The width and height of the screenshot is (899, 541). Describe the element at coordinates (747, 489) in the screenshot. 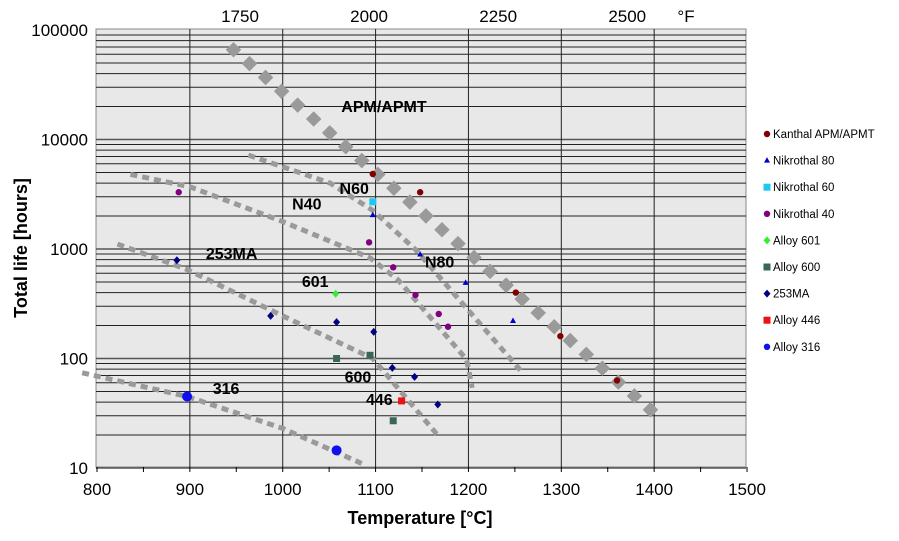

I see `x-tick-label: 1500` at that location.